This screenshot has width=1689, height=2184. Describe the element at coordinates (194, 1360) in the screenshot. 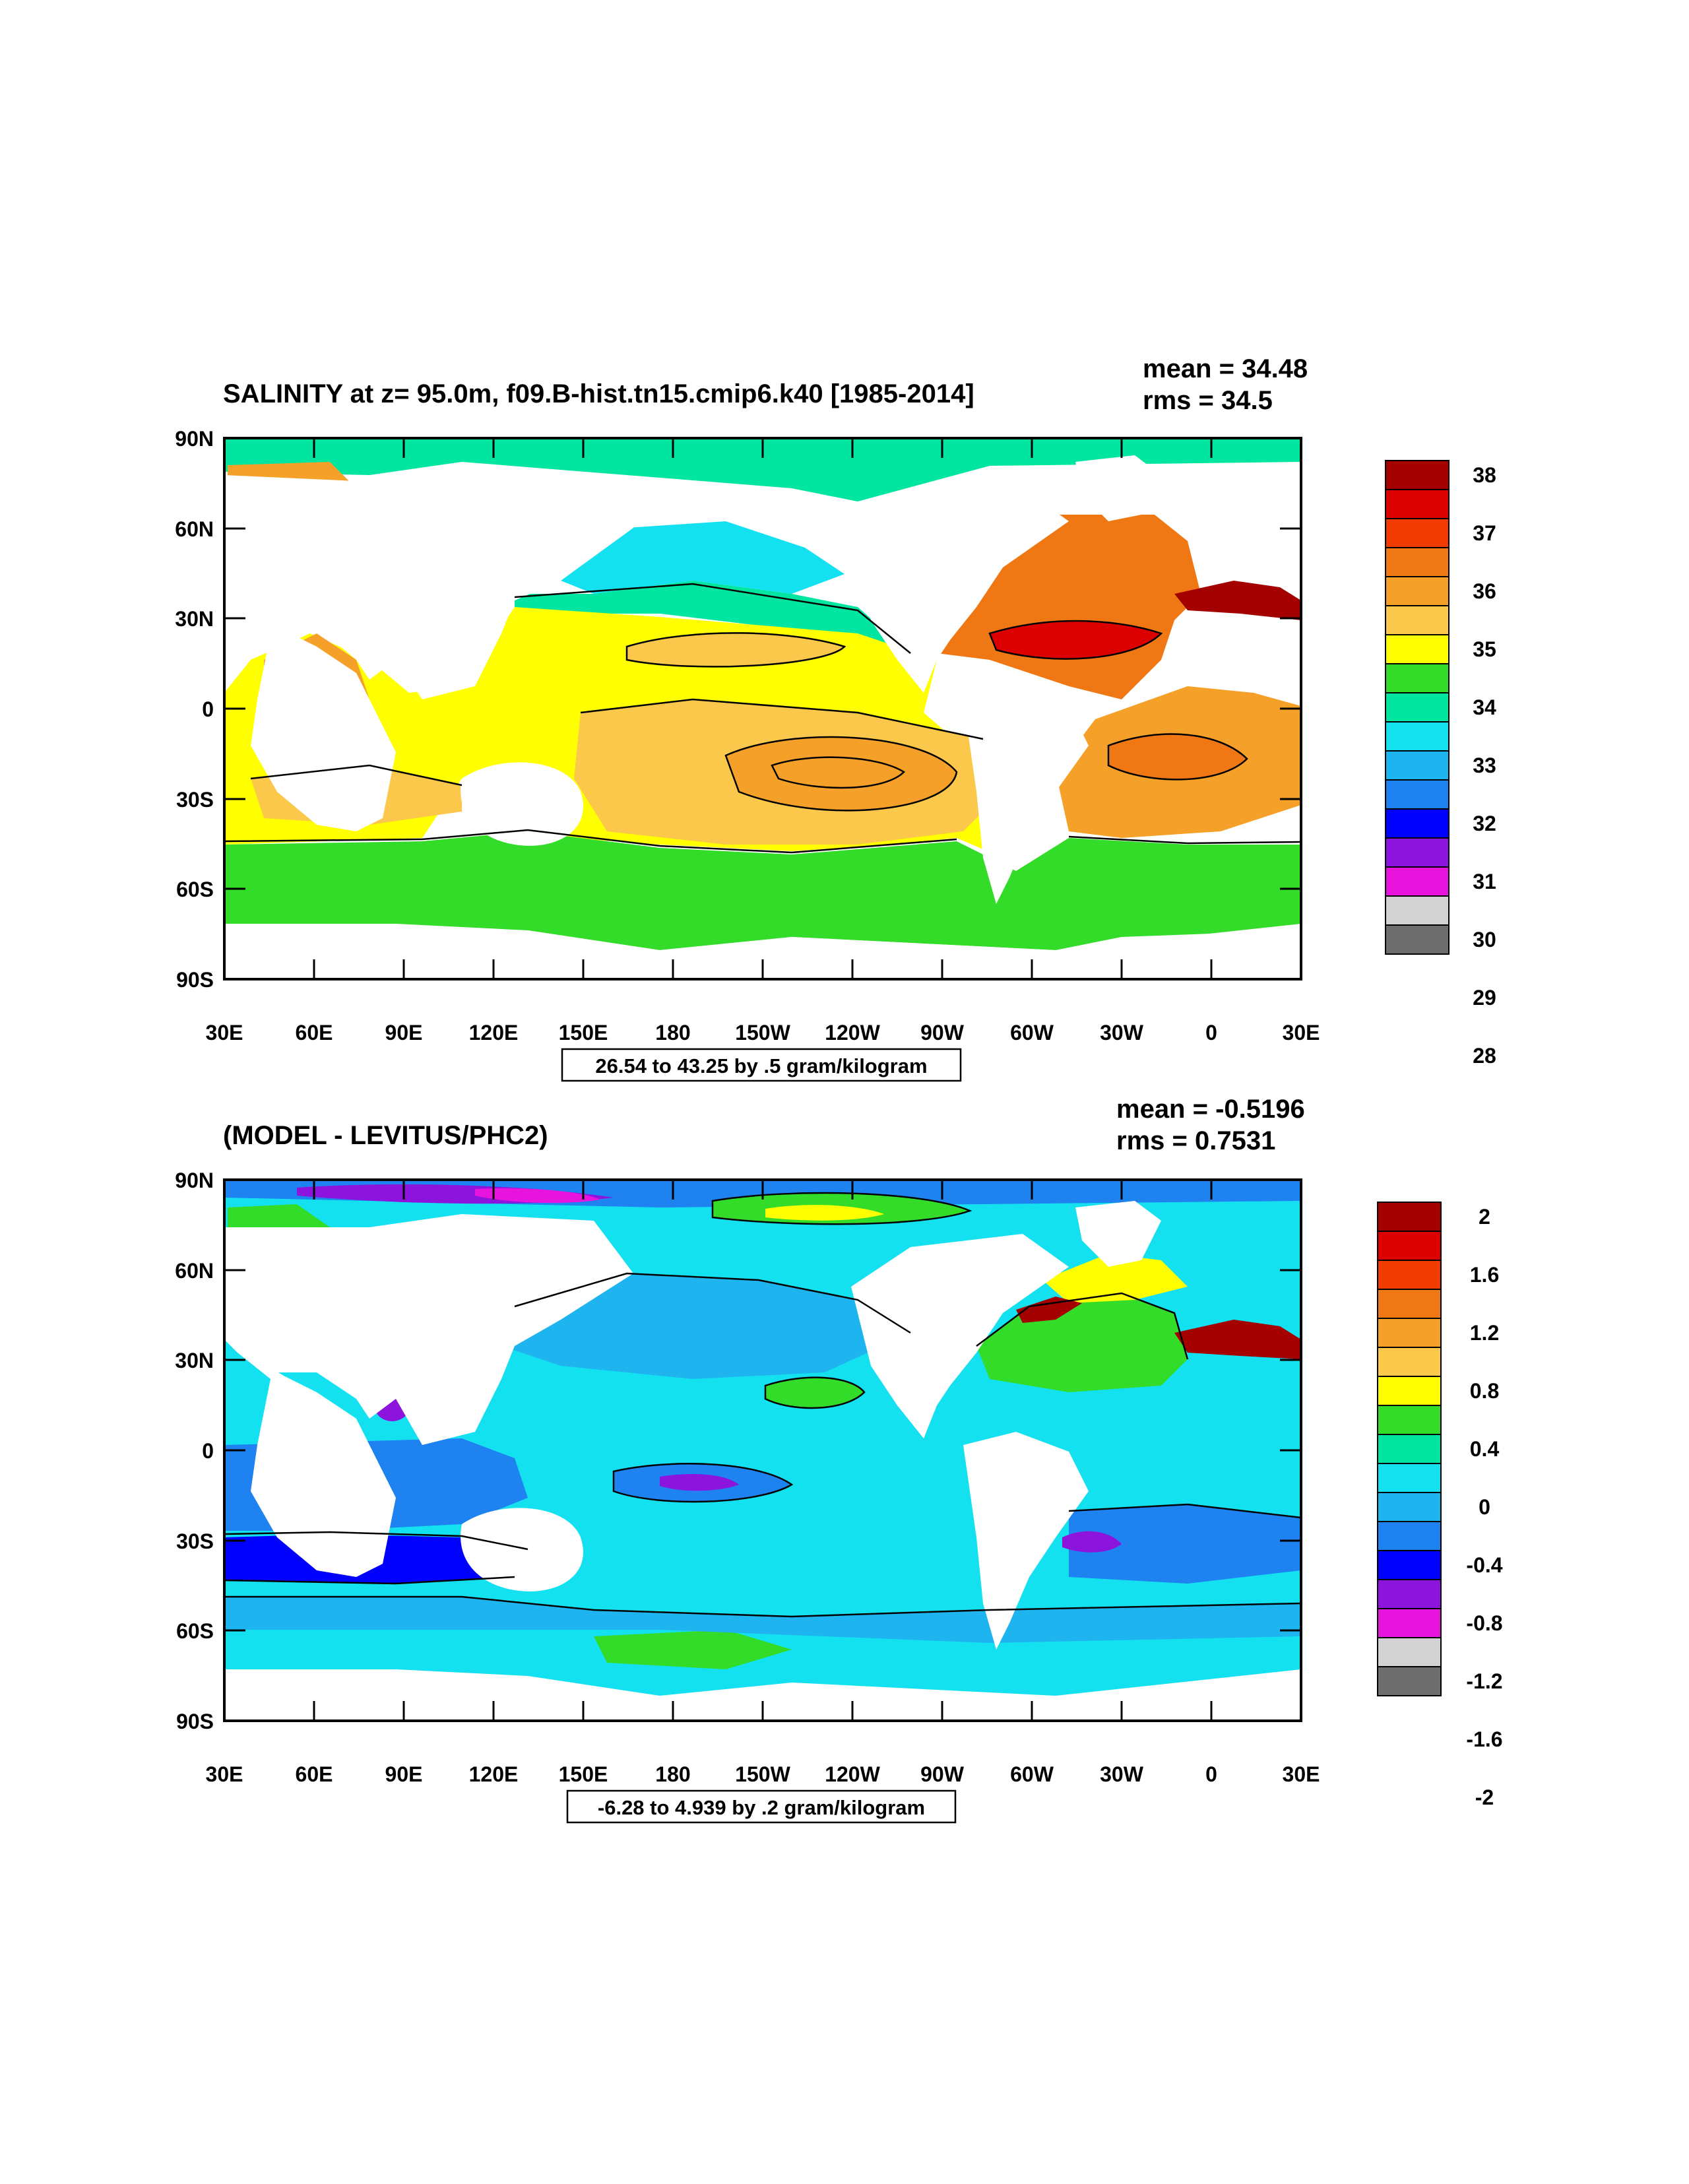

I see `lat-label: 30N` at that location.